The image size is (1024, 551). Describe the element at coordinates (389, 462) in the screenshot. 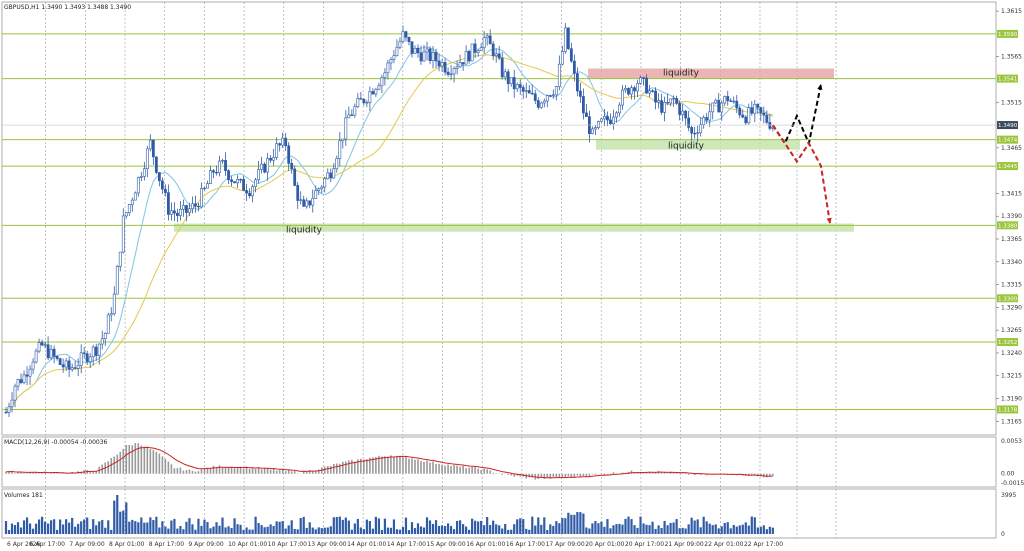

I see `macd-signal-line` at that location.